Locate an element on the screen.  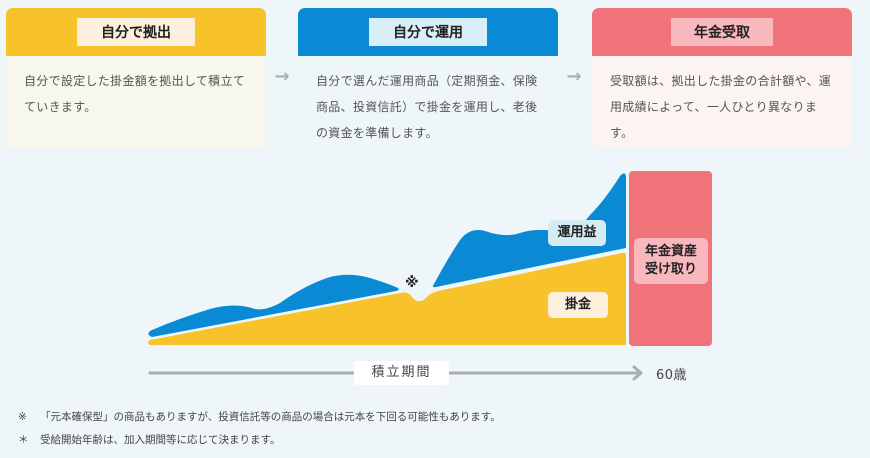
step-title: 自分で運用 is located at coordinates (428, 32).